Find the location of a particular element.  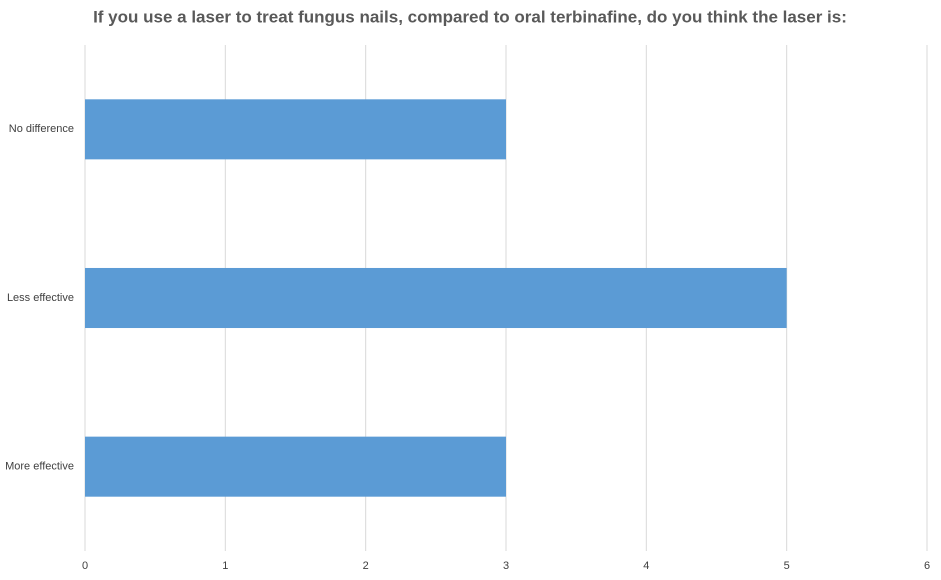

x-tick-label: 1 is located at coordinates (225, 566).